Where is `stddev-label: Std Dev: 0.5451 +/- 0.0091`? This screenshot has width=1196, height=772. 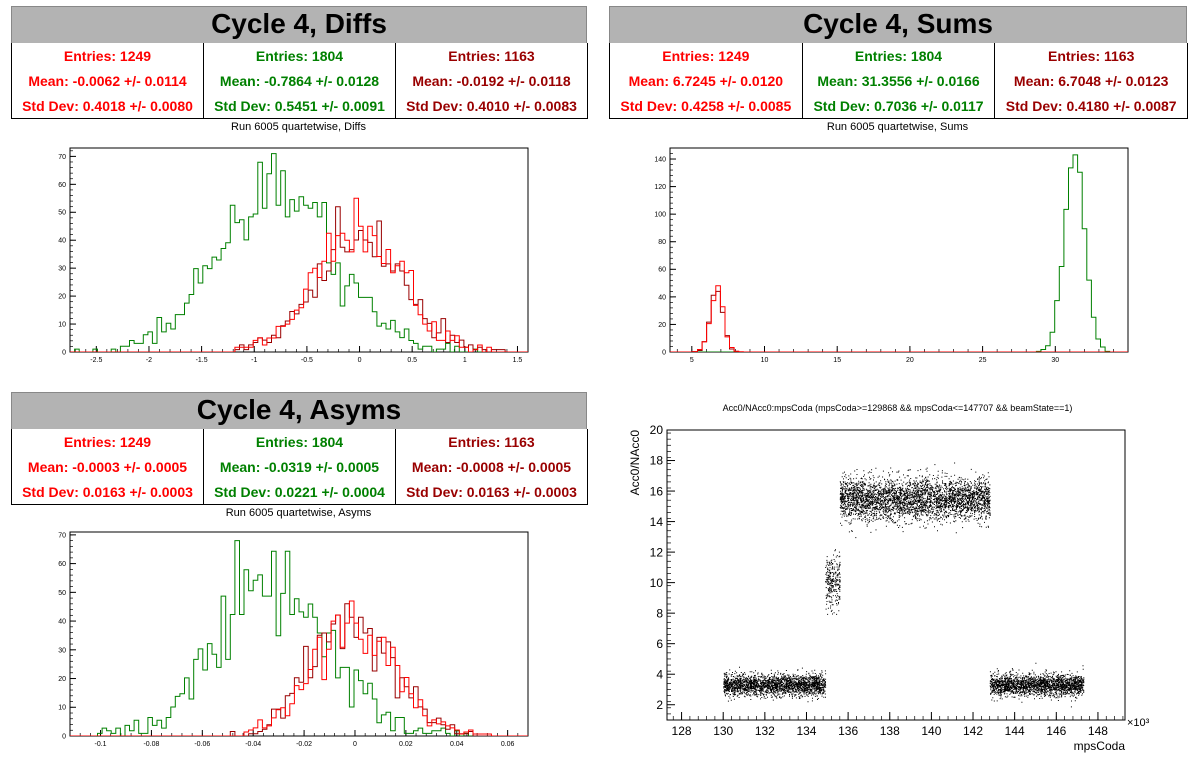 stddev-label: Std Dev: 0.5451 +/- 0.0091 is located at coordinates (299, 105).